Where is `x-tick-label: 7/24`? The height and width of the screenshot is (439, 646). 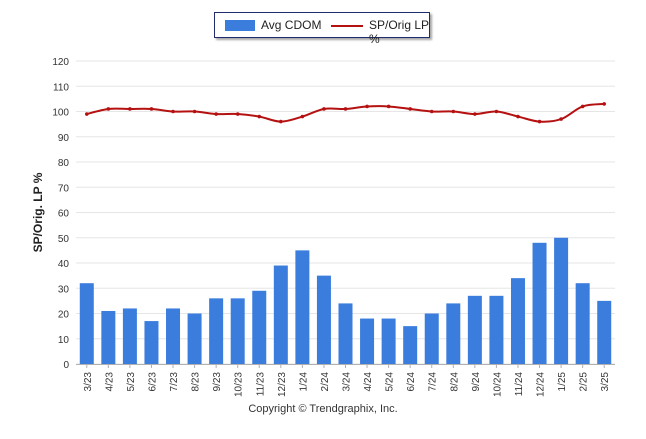 x-tick-label: 7/24 is located at coordinates (433, 382).